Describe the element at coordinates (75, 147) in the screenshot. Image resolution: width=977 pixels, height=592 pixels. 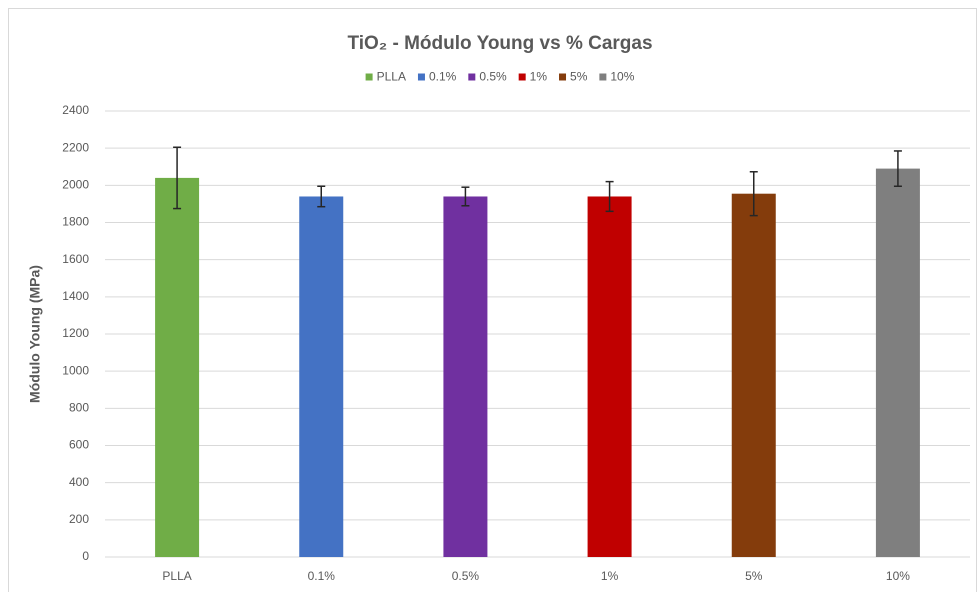
I see `y-tick-label: 2200` at that location.